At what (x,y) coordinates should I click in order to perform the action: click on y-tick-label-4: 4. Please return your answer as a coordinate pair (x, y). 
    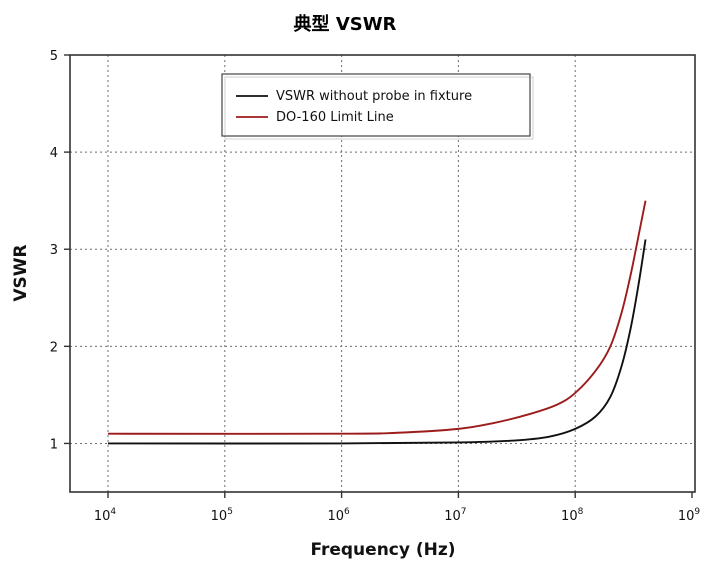
    Looking at the image, I should click on (54, 153).